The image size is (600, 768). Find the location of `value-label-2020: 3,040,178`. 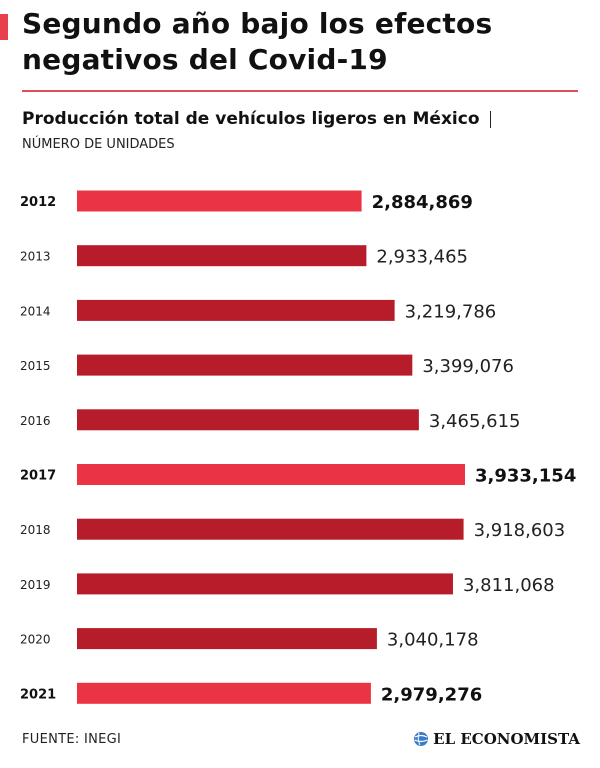

value-label-2020: 3,040,178 is located at coordinates (433, 640).